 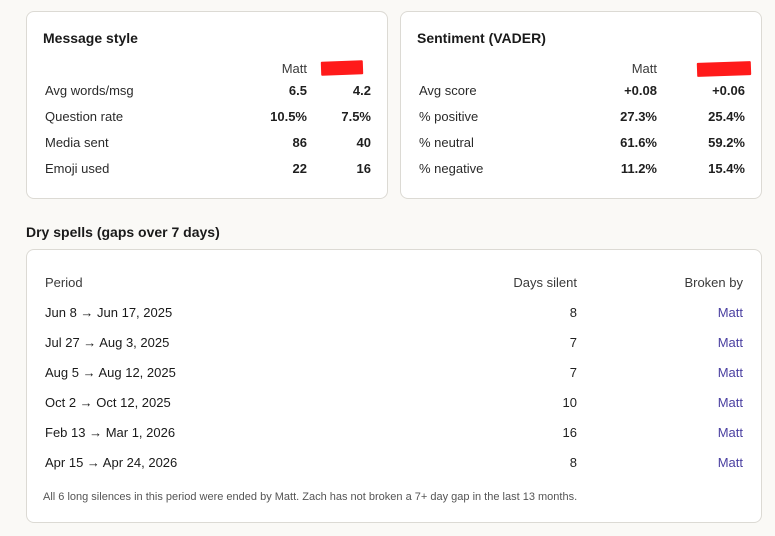 I want to click on column-header-period: Period, so click(x=64, y=282).